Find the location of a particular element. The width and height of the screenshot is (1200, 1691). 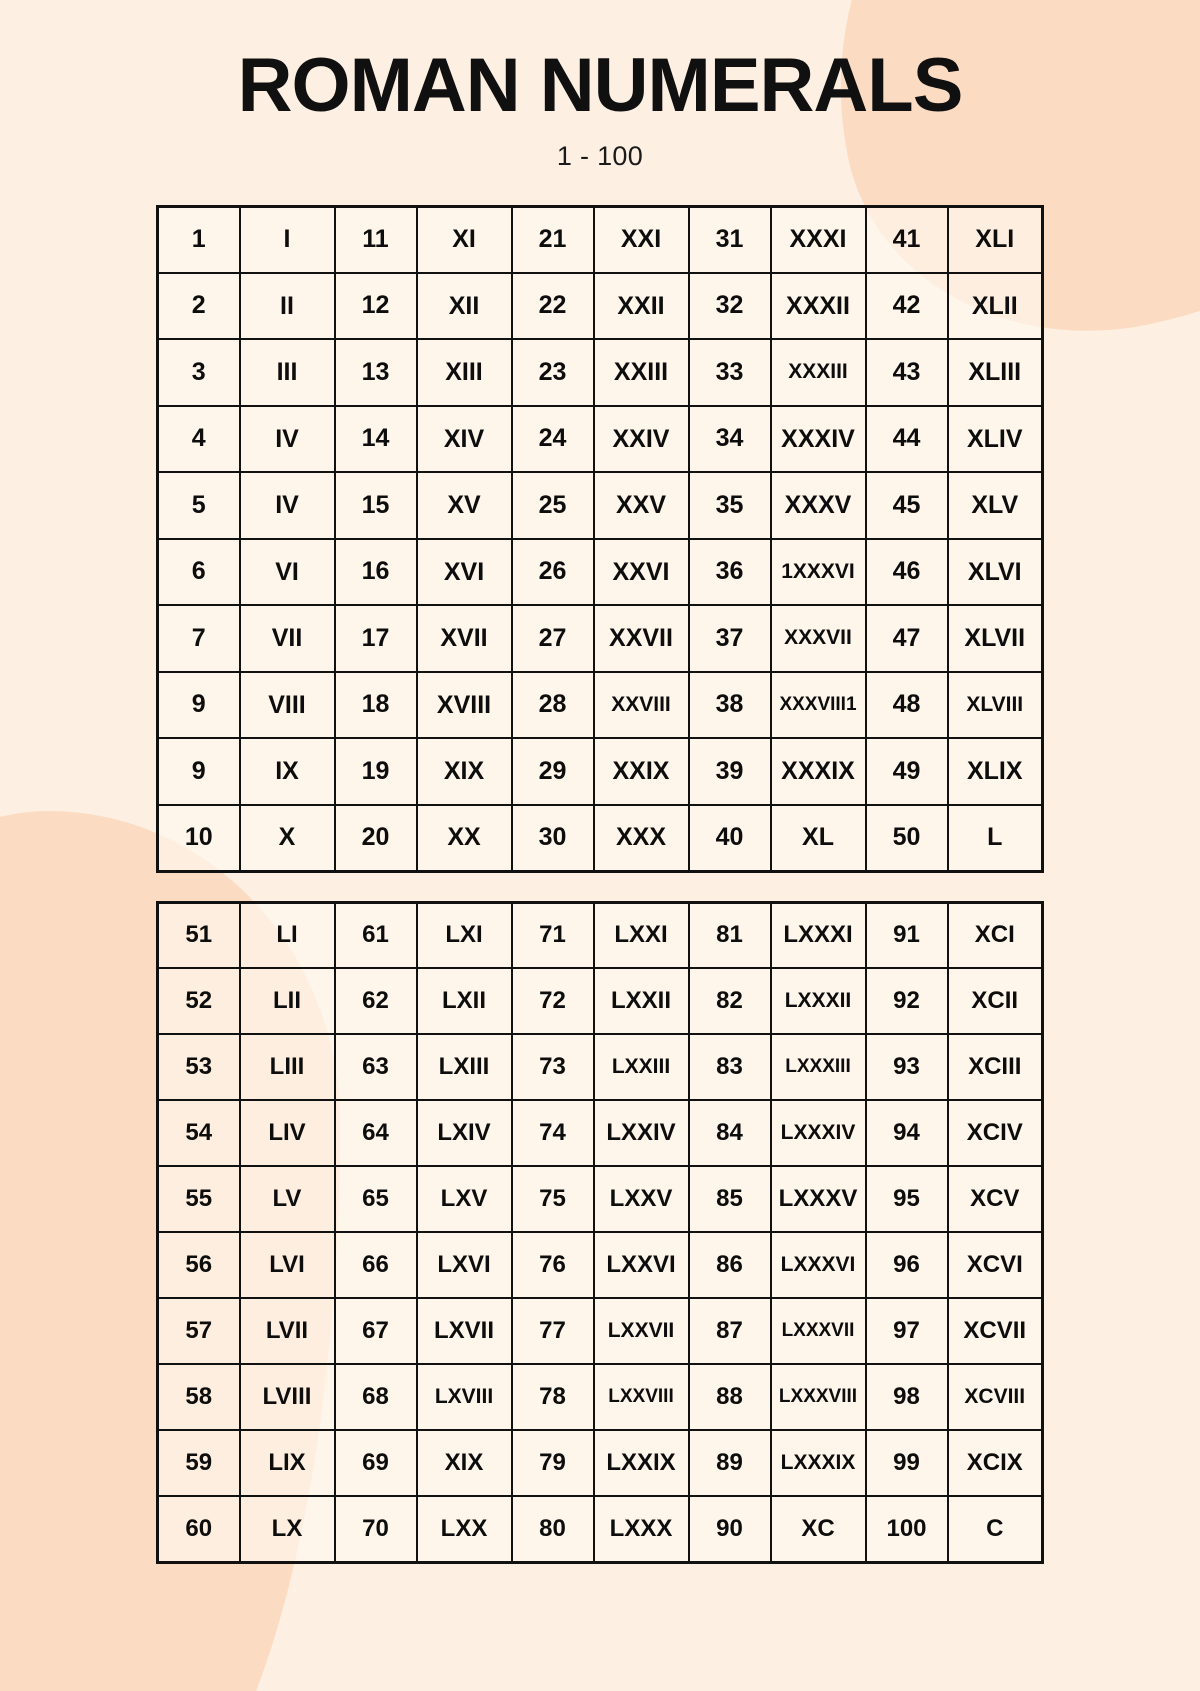

roman-numeral-cell: LIII is located at coordinates (287, 1067).